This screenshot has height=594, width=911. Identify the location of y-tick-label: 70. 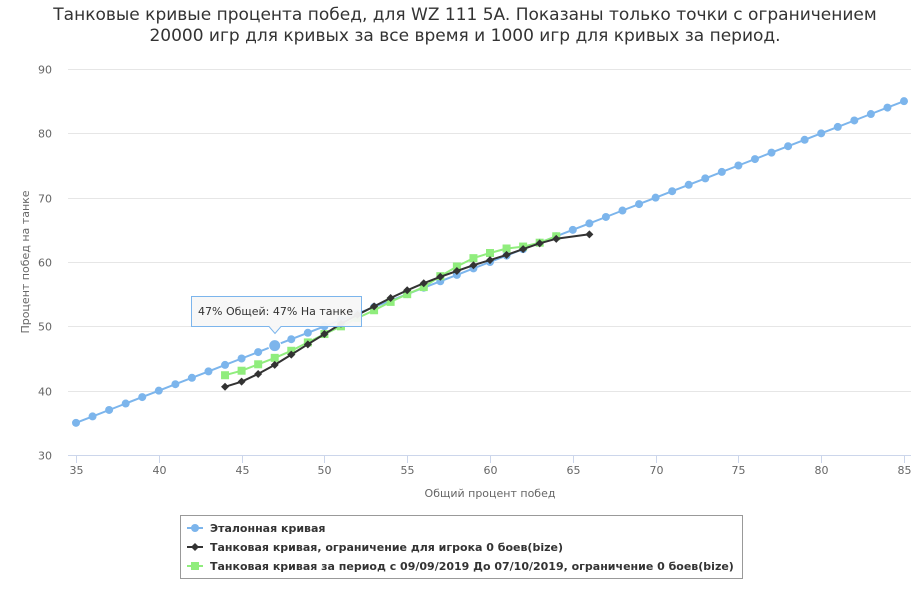
(45, 199).